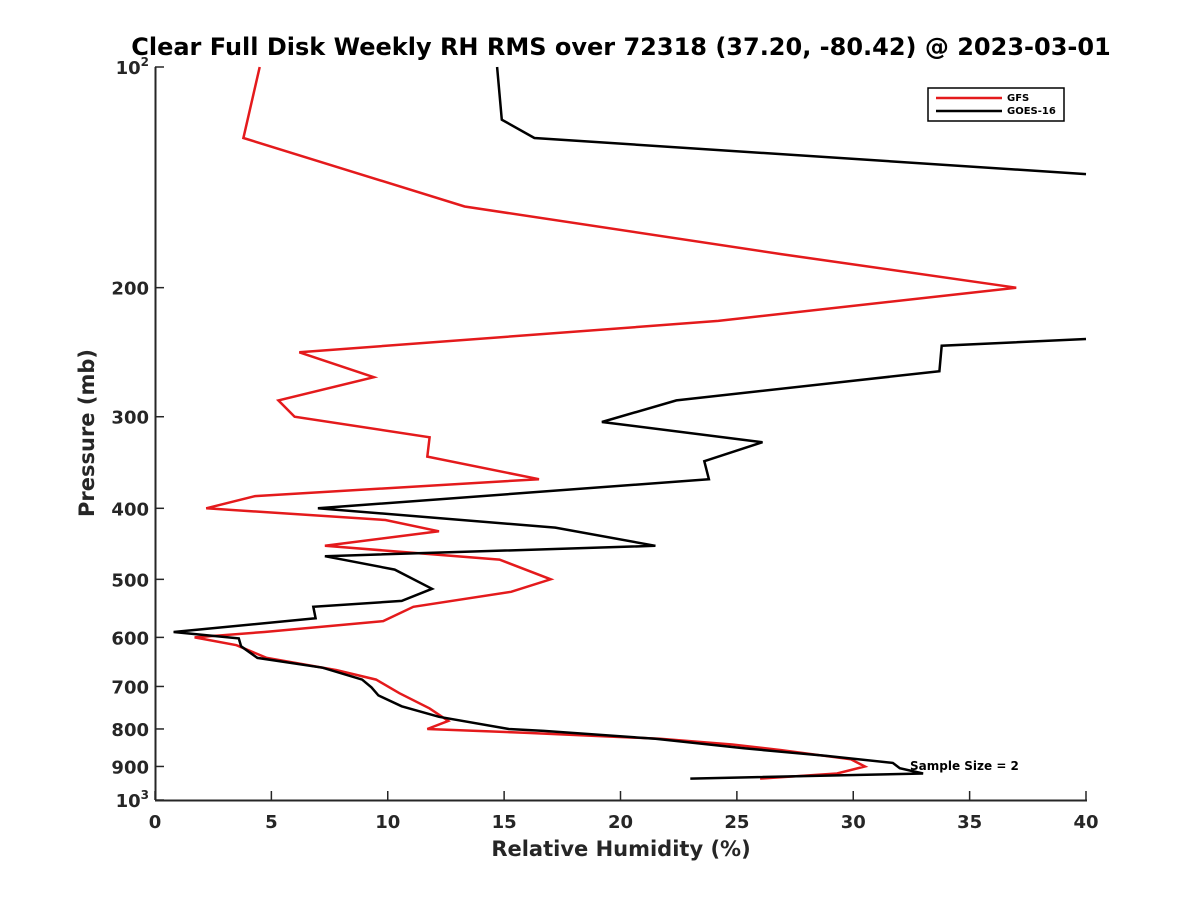 This screenshot has height=900, width=1200. I want to click on y-tick-label: 600, so click(130, 638).